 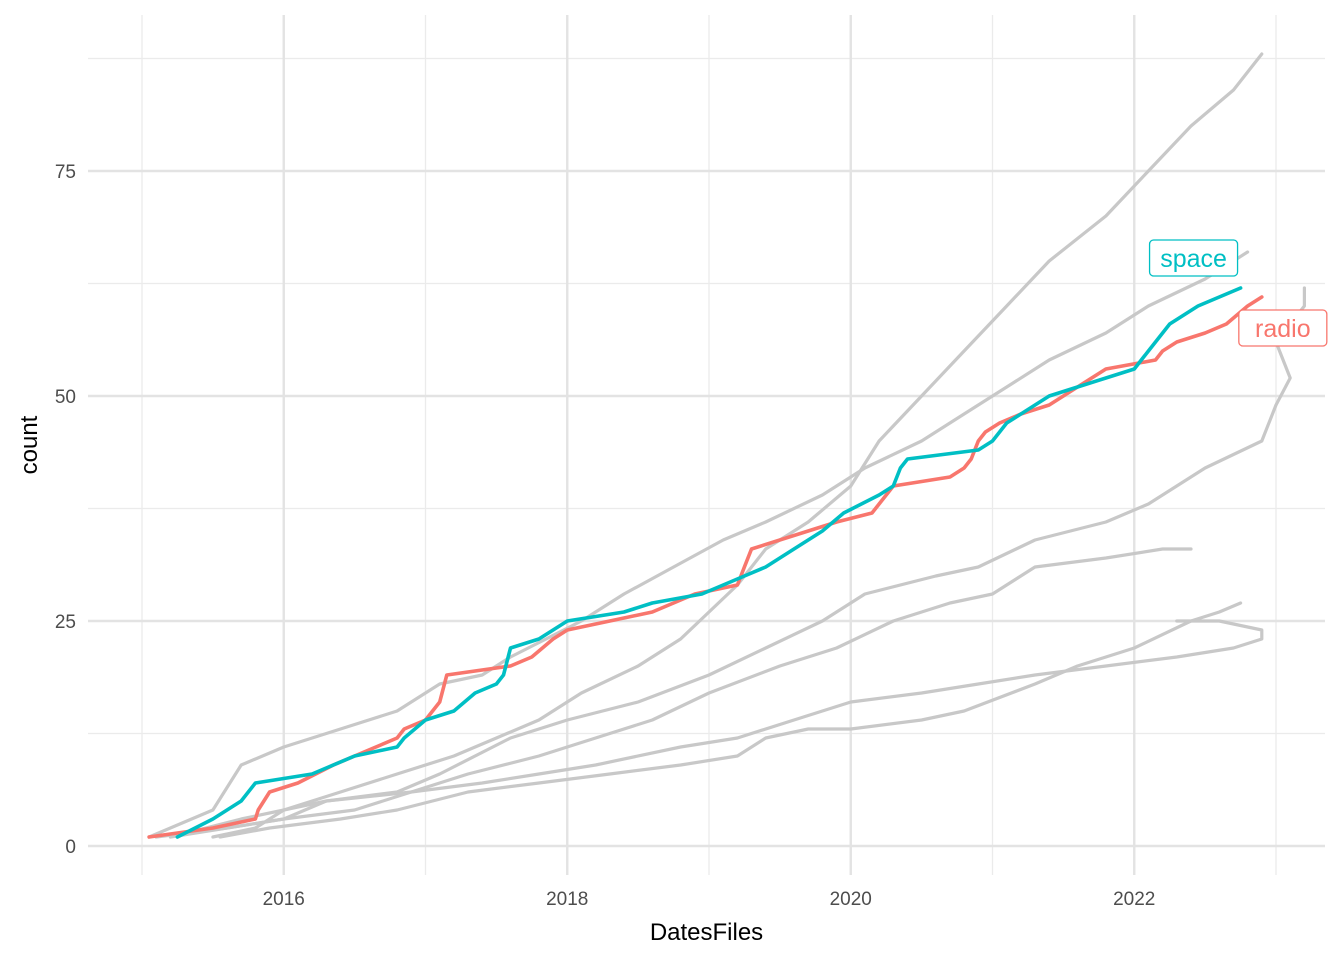 I want to click on y-tick-label: 0, so click(x=70, y=847).